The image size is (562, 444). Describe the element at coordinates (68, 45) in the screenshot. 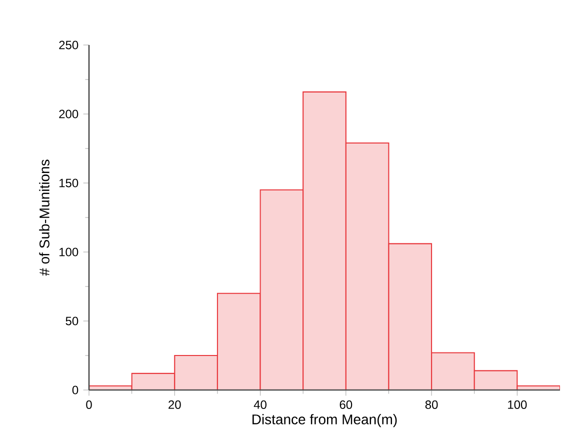

I see `y-tick-label: 250` at that location.